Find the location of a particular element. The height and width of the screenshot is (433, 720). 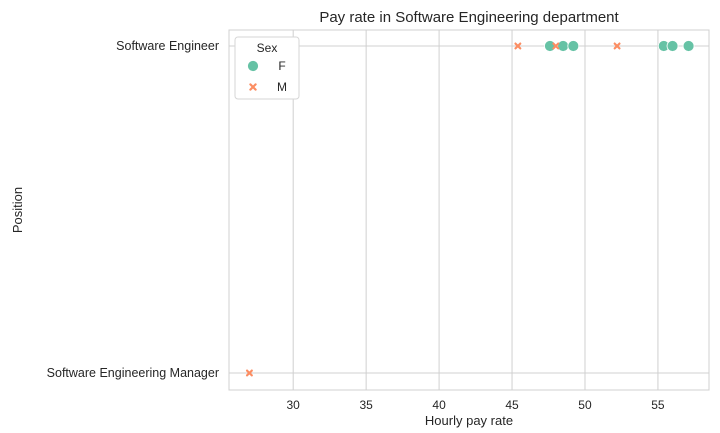

legend-label: F is located at coordinates (281, 66).